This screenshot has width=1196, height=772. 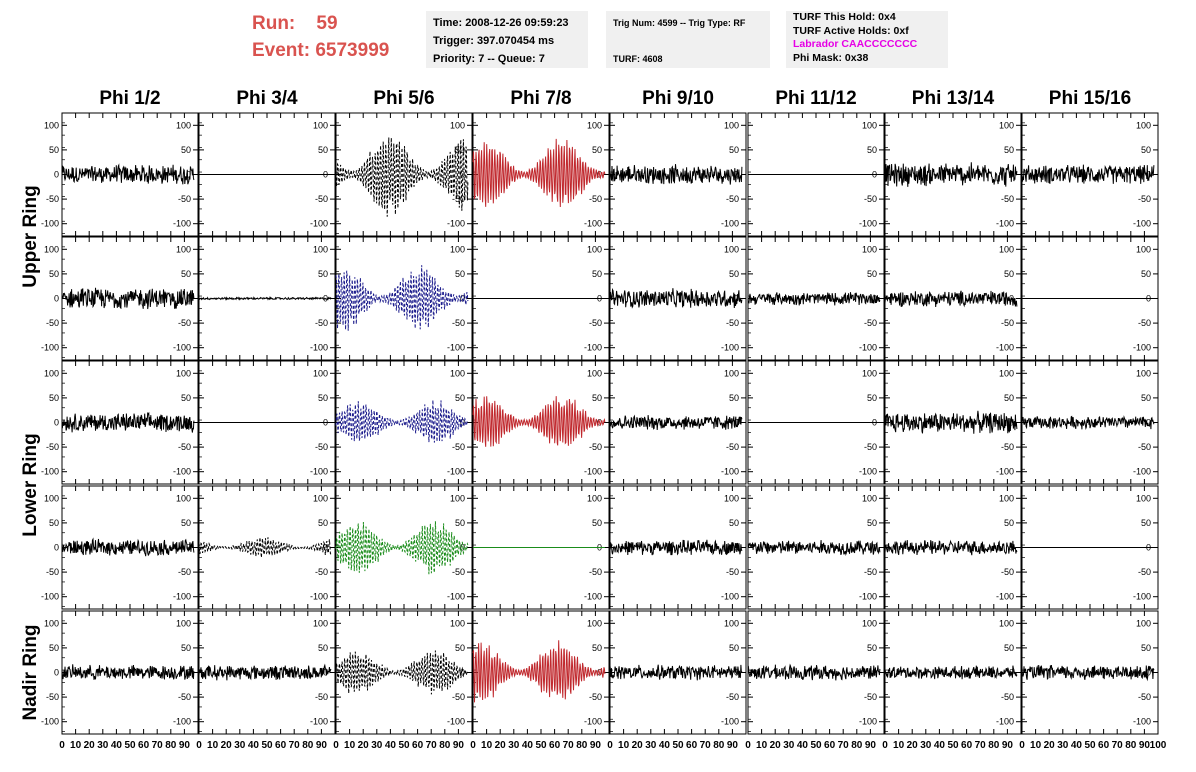 What do you see at coordinates (885, 745) in the screenshot?
I see `xtick-label: 0` at bounding box center [885, 745].